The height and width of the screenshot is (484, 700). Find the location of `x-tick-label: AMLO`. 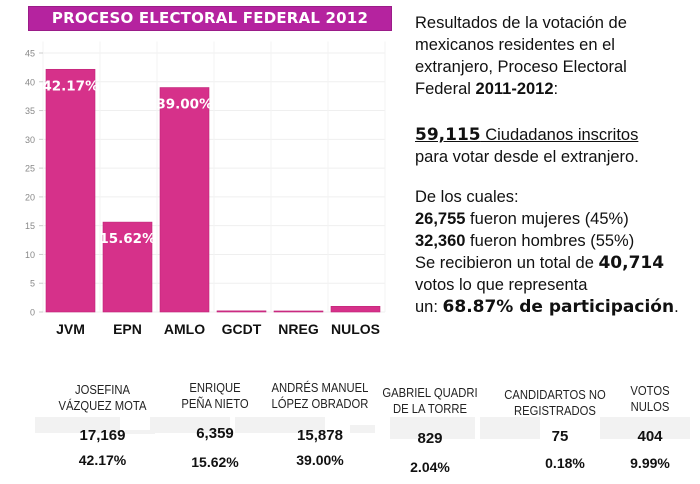

x-tick-label: AMLO is located at coordinates (184, 329).